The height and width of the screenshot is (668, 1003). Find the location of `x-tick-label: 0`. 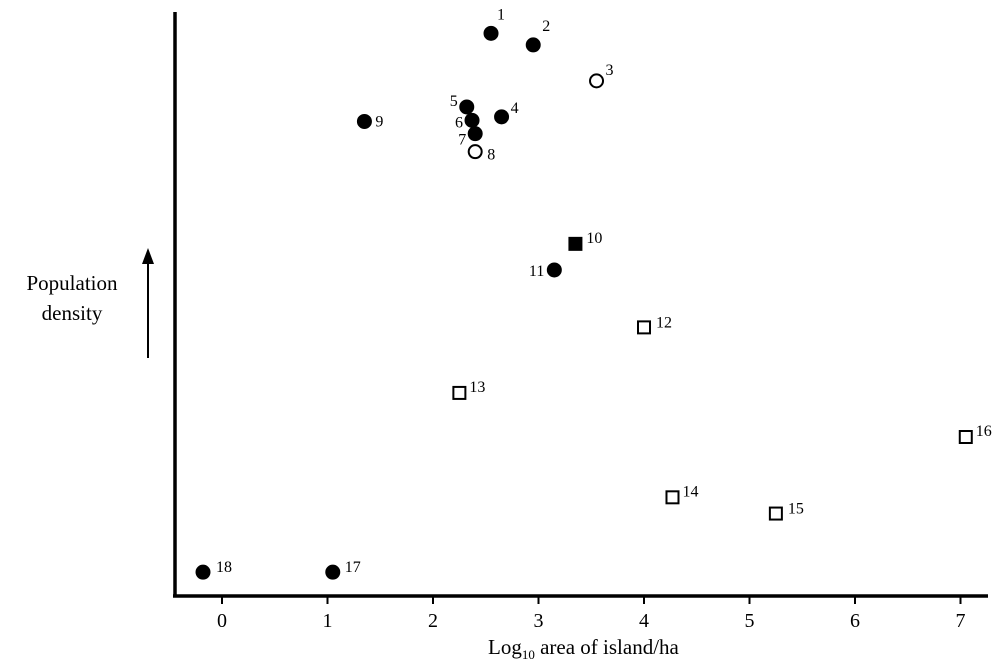

x-tick-label: 0 is located at coordinates (222, 621).